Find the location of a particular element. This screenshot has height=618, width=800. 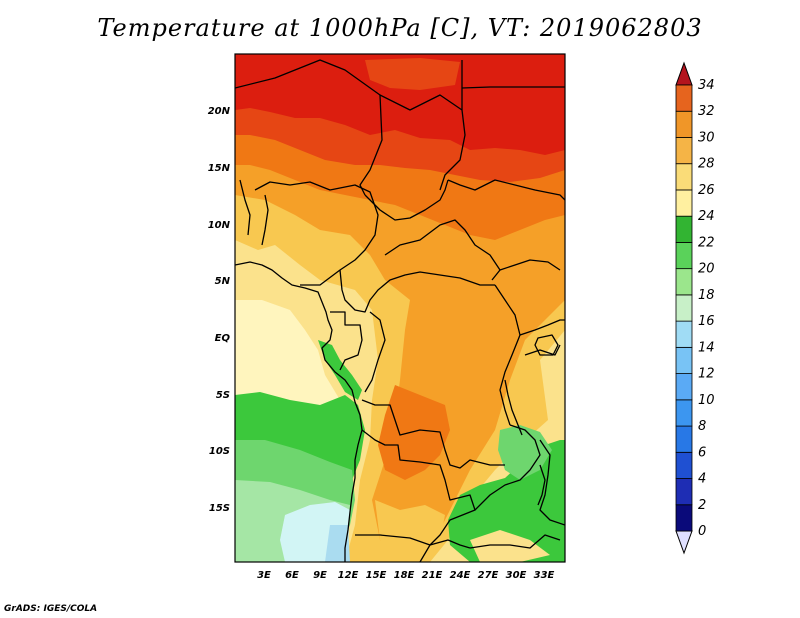

lat-label: EQ is located at coordinates (223, 338).